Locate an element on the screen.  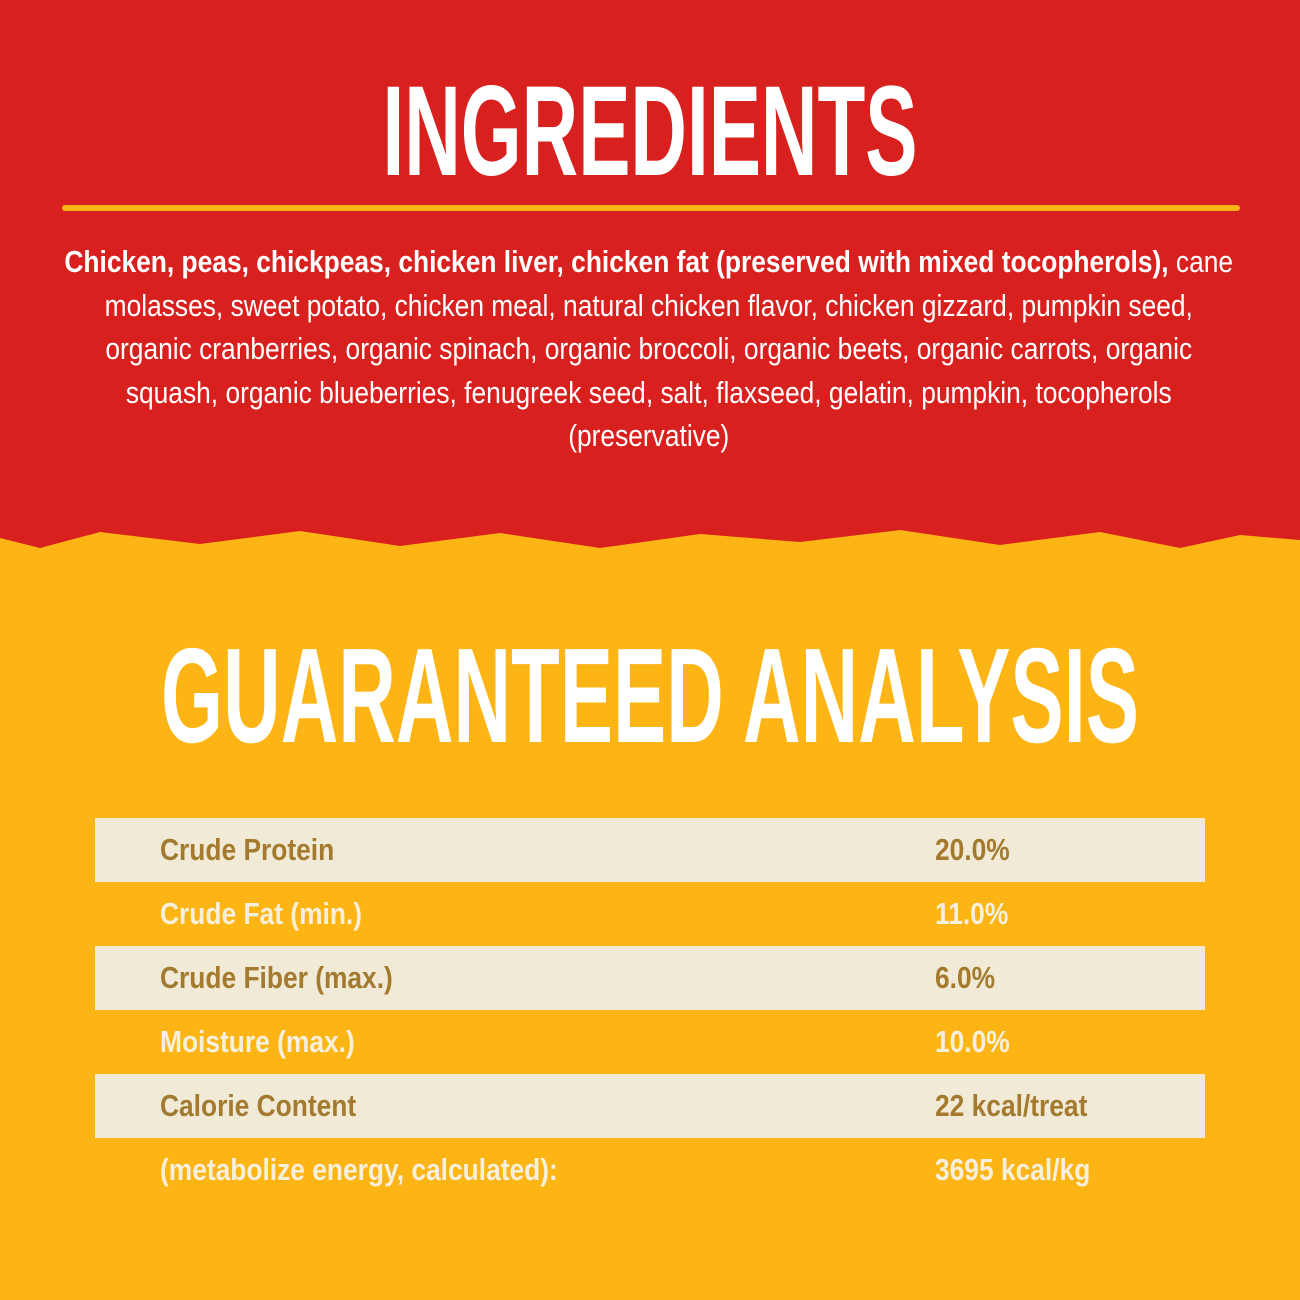
row-label: Crude Fiber (max.) is located at coordinates (276, 977).